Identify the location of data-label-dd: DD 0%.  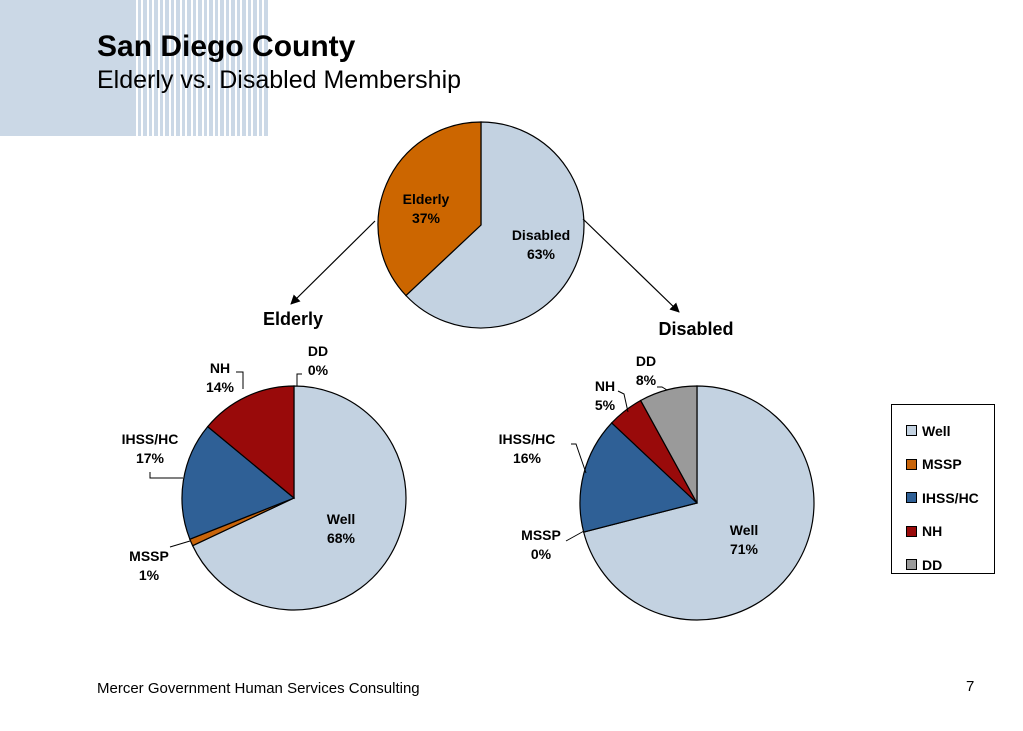
(318, 360).